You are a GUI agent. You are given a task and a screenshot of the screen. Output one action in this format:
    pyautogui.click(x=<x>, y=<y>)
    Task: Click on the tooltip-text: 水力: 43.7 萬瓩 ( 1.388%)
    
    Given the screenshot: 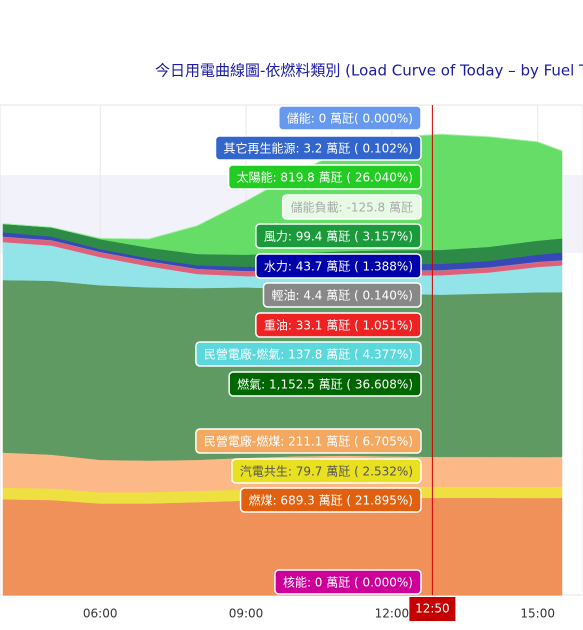 What is the action you would take?
    pyautogui.click(x=338, y=267)
    